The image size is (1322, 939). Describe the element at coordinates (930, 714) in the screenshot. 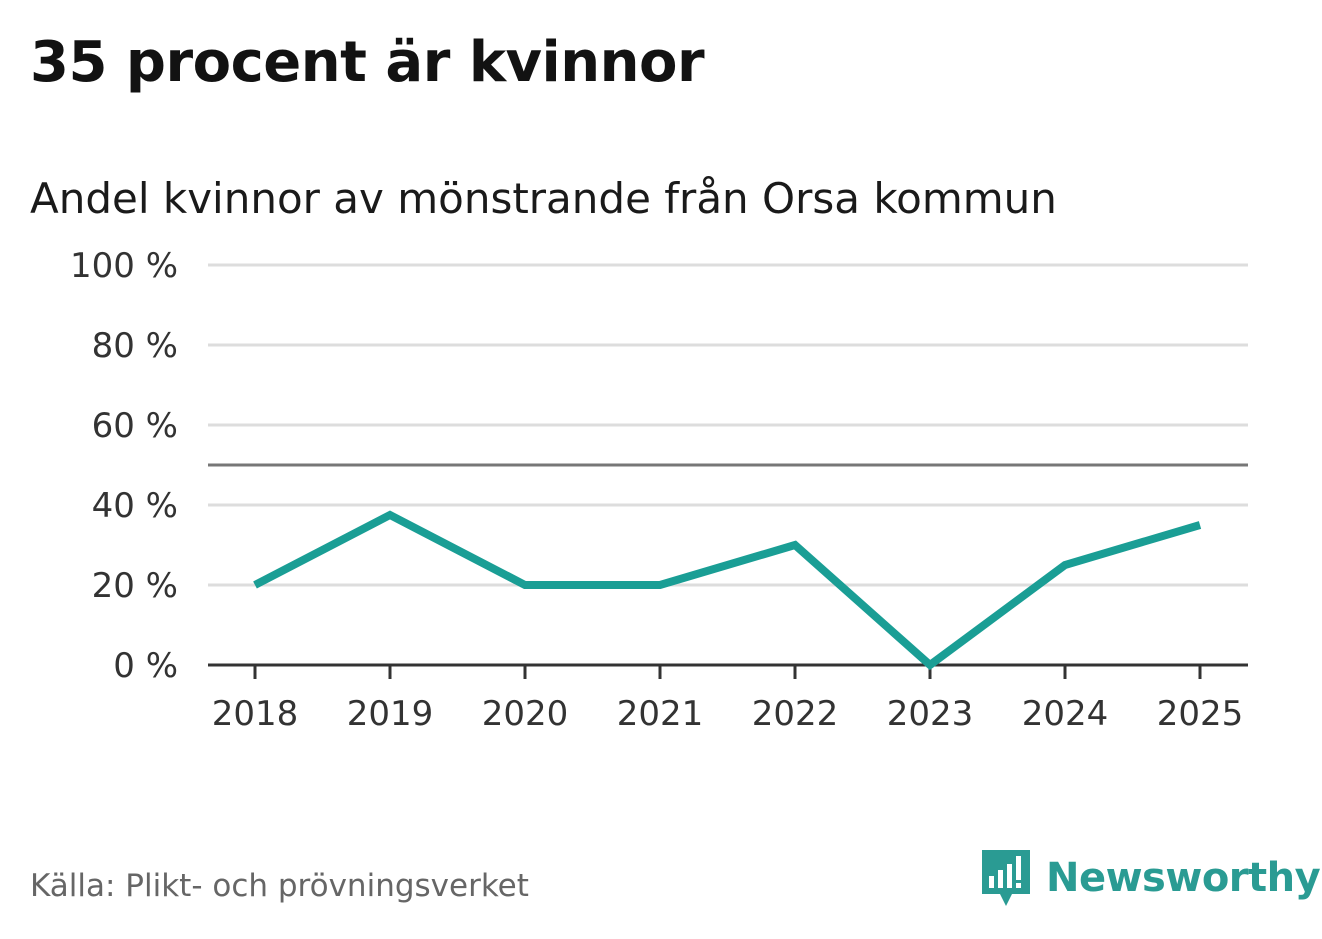

I see `x-tick-label: 2023` at that location.